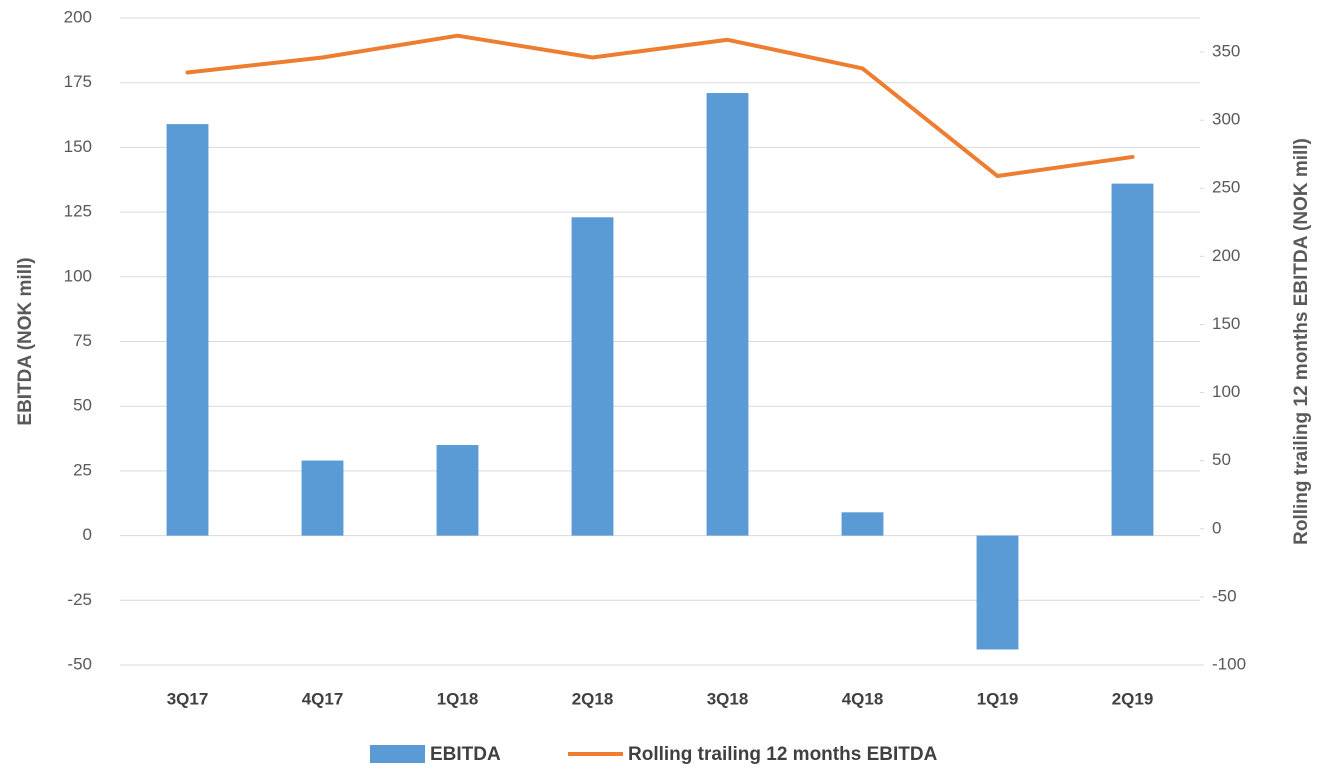 This screenshot has width=1319, height=770. I want to click on x-tick-label: 2Q18, so click(593, 698).